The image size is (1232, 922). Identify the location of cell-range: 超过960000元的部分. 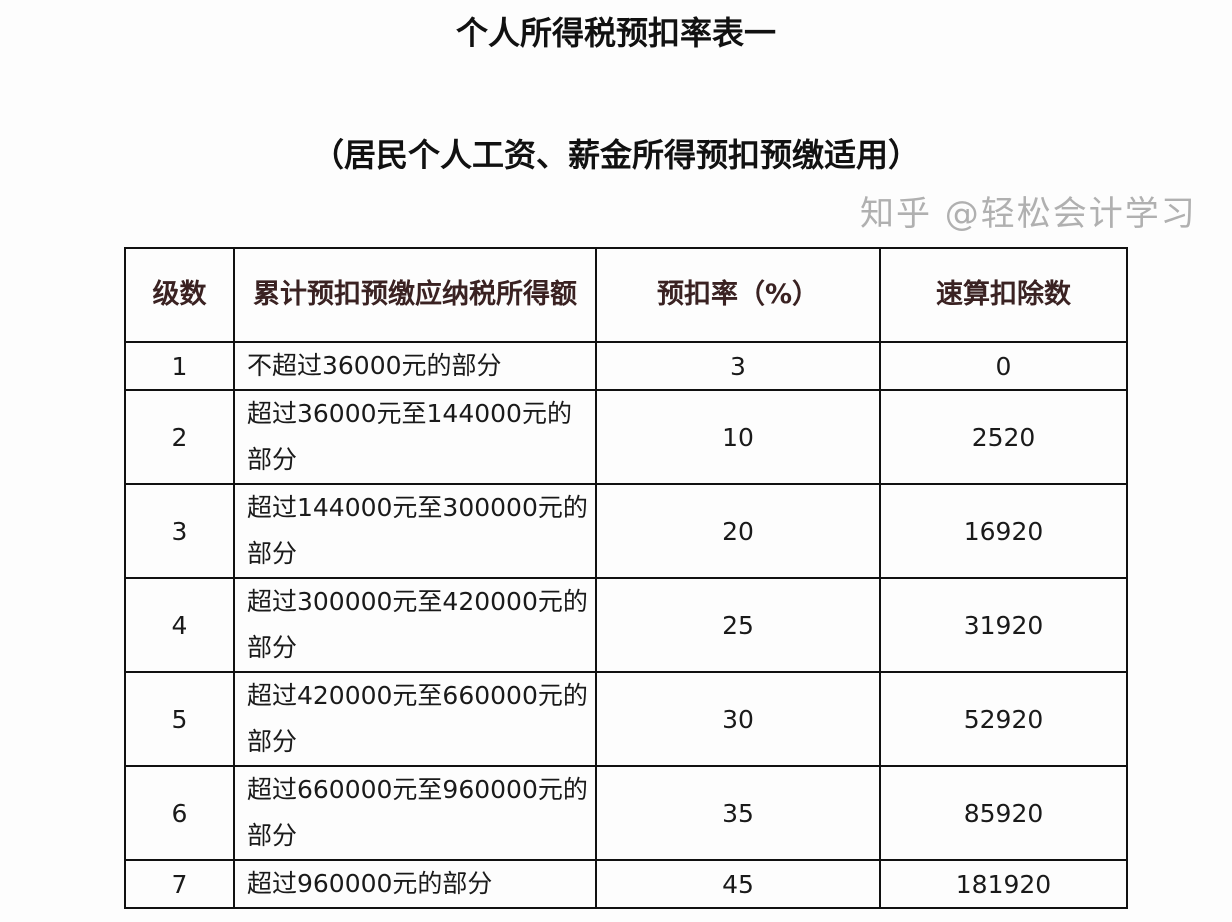
(415, 884).